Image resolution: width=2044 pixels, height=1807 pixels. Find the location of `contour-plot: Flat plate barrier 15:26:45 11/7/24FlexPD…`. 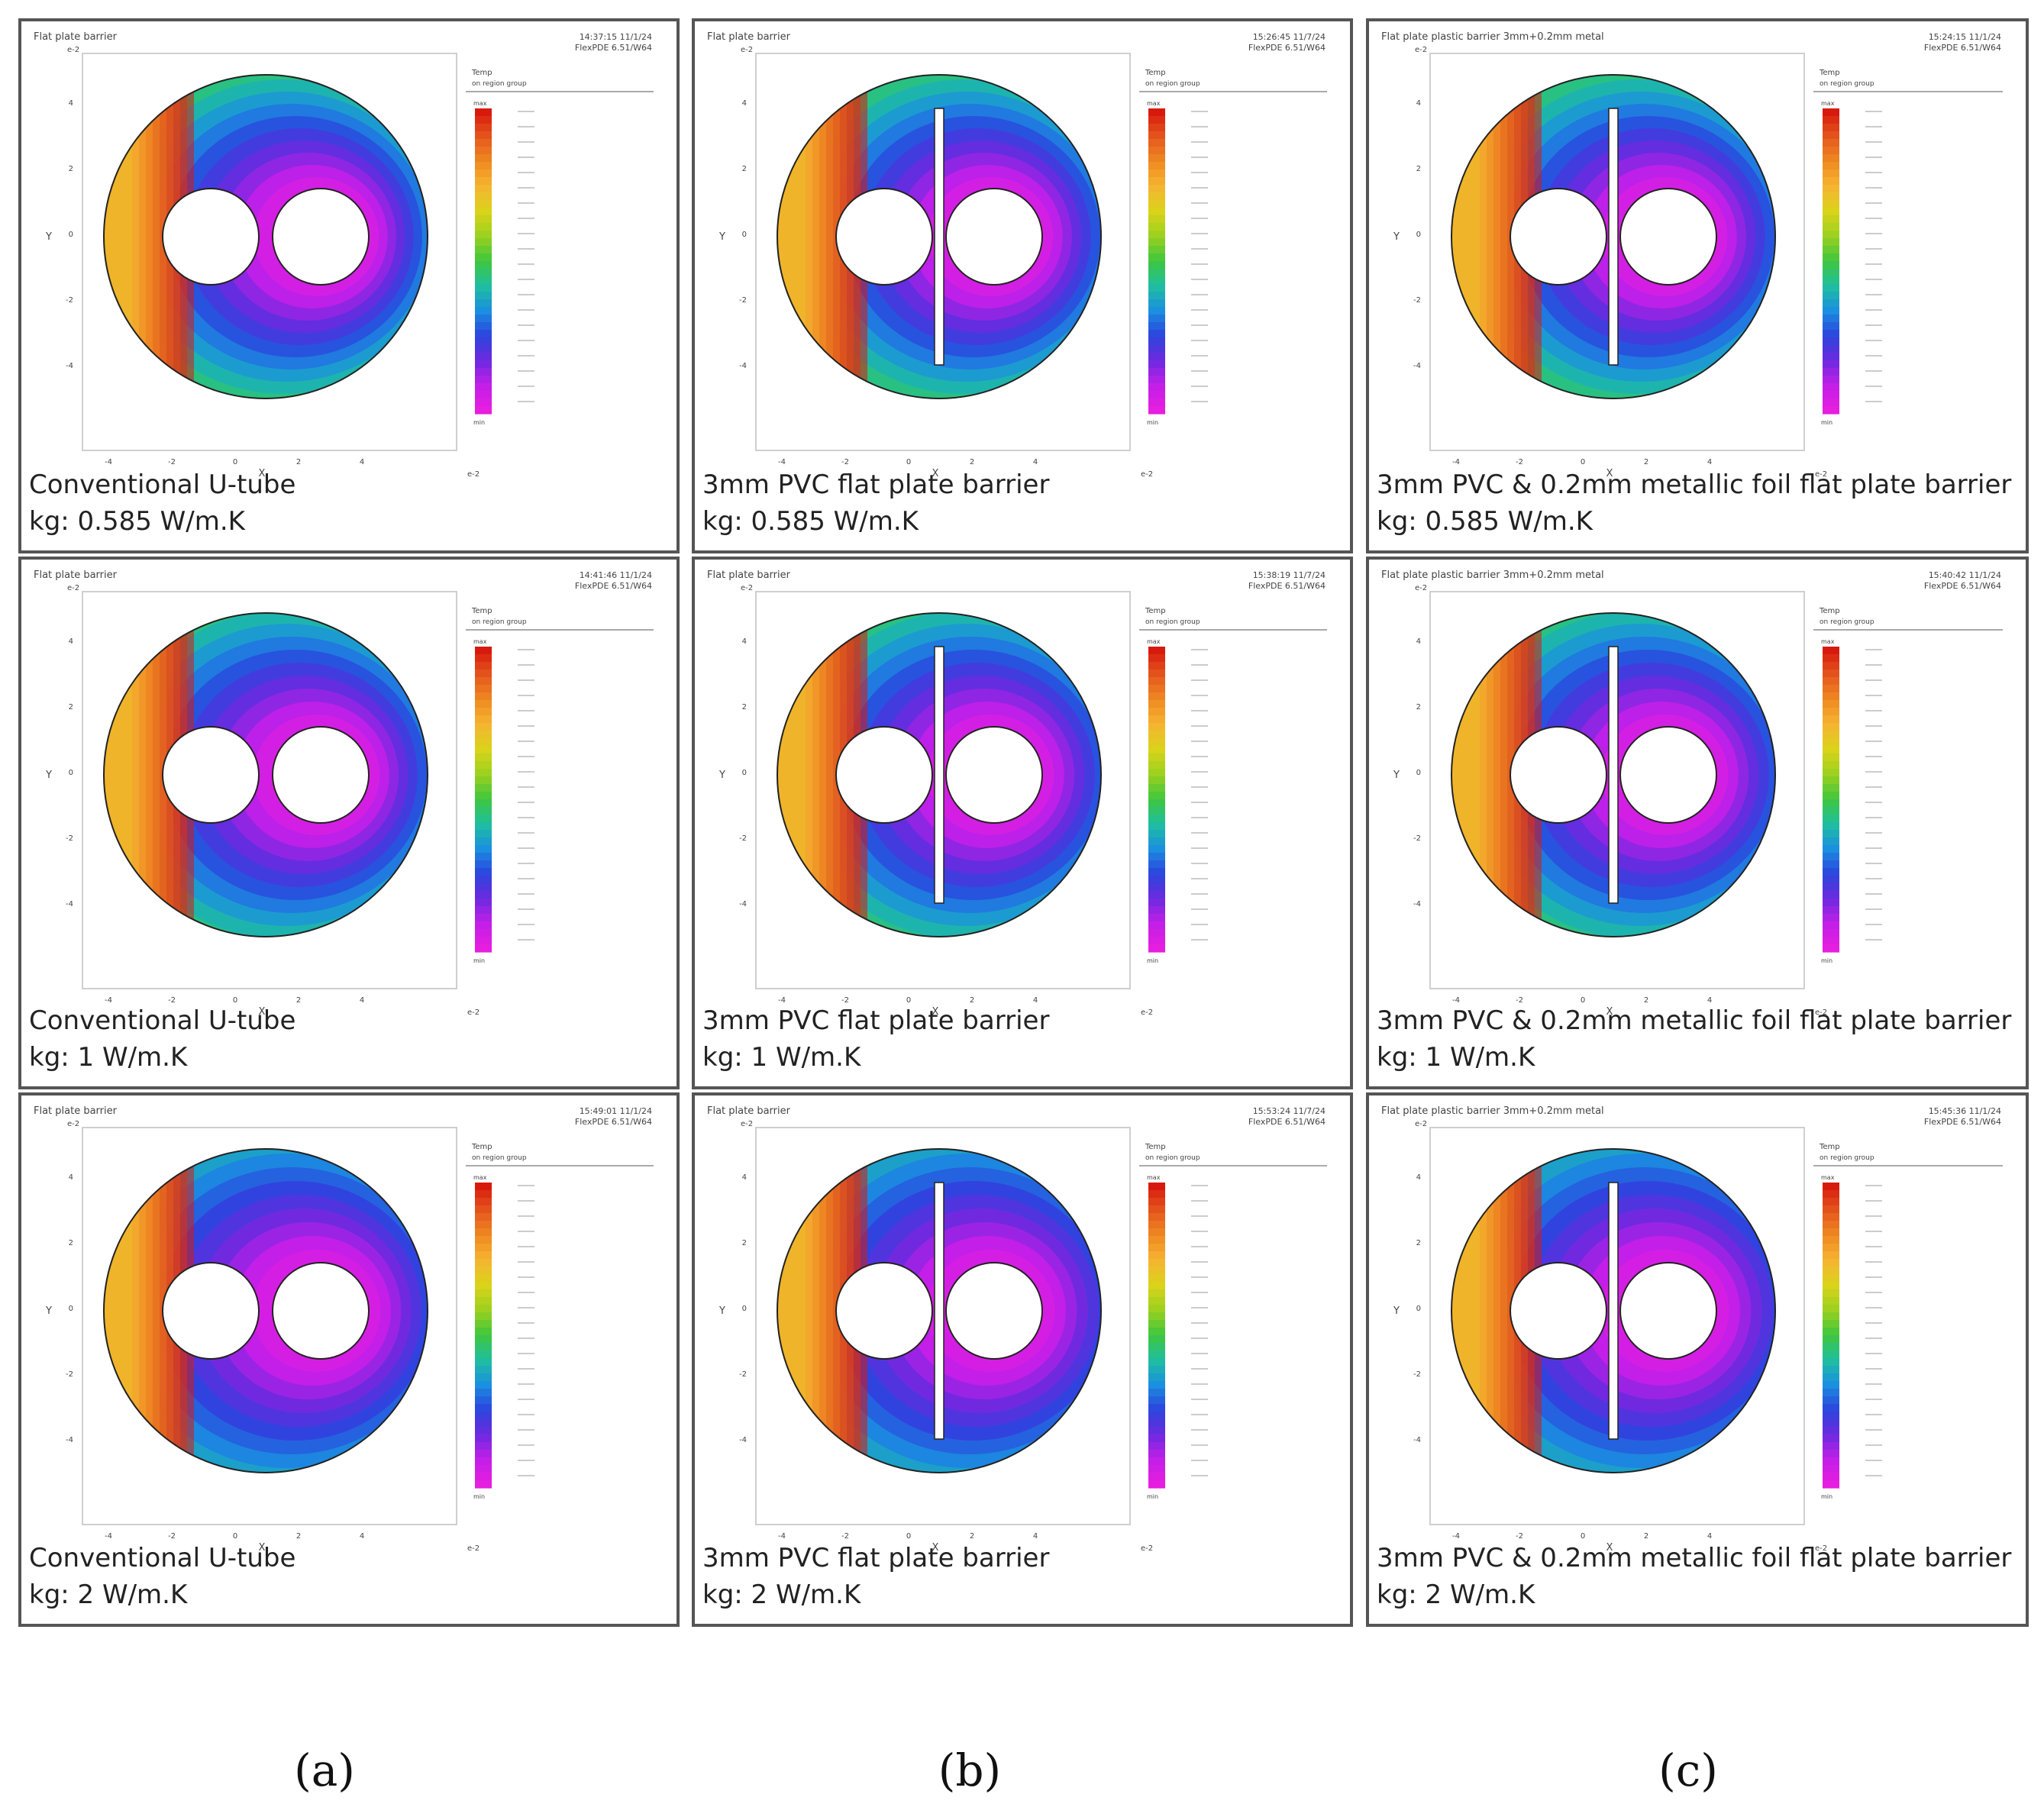

contour-plot: Flat plate barrier 15:26:45 11/7/24FlexPD… is located at coordinates (1017, 255).